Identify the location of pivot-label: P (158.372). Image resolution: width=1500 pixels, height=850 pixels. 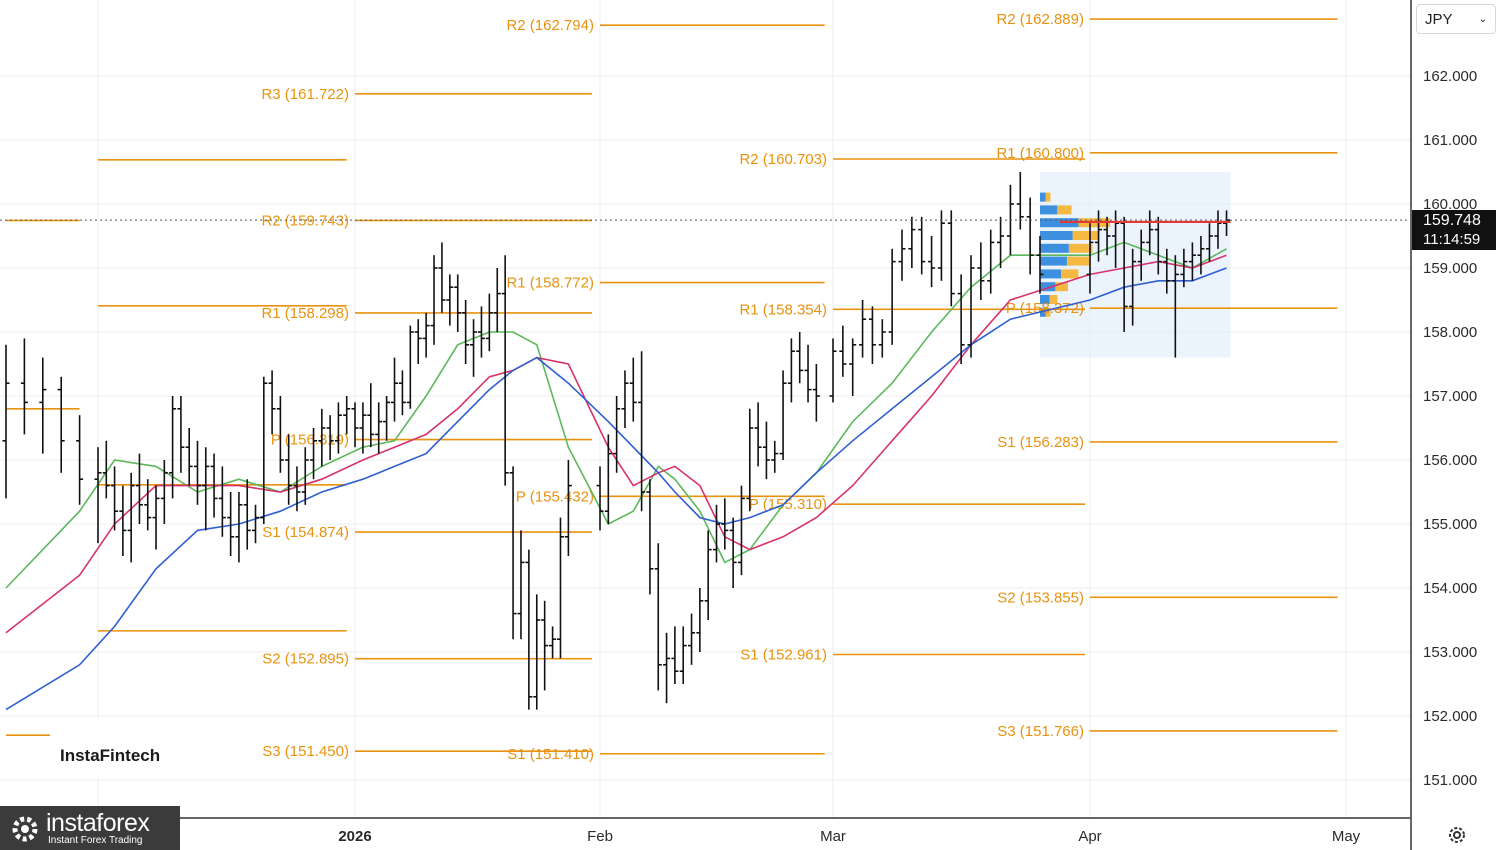
(1045, 308).